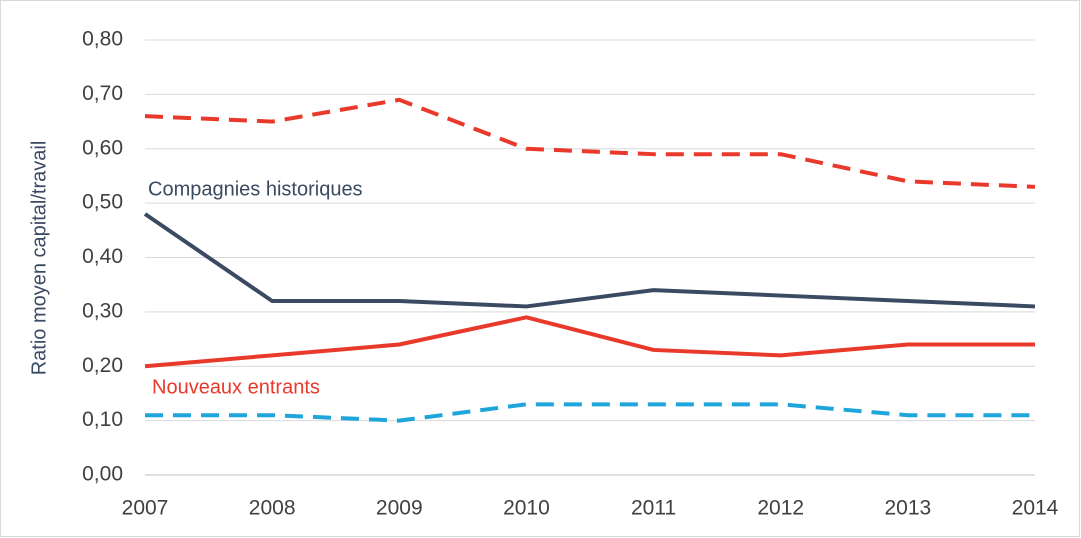  I want to click on series-label: Nouveaux entrants, so click(236, 387).